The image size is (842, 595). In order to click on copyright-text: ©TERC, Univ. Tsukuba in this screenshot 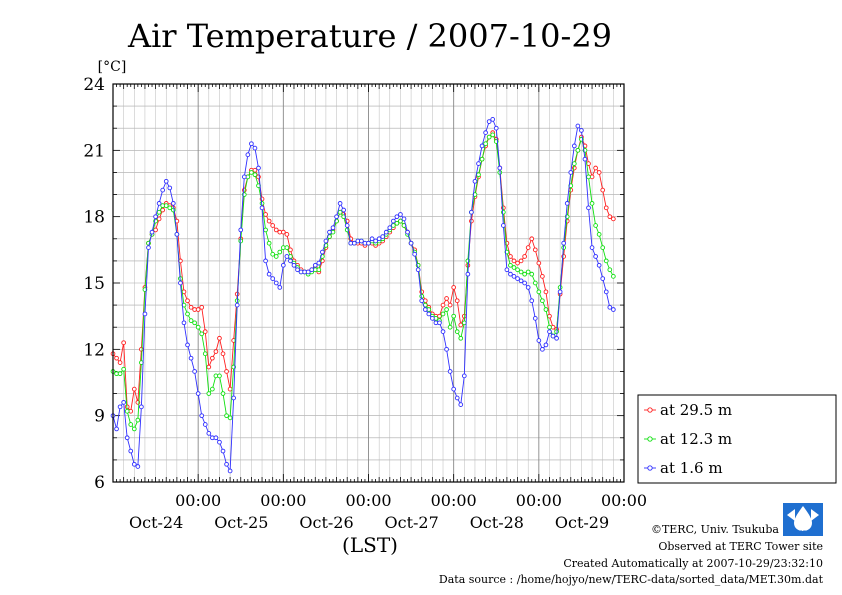, I will do `click(715, 529)`.